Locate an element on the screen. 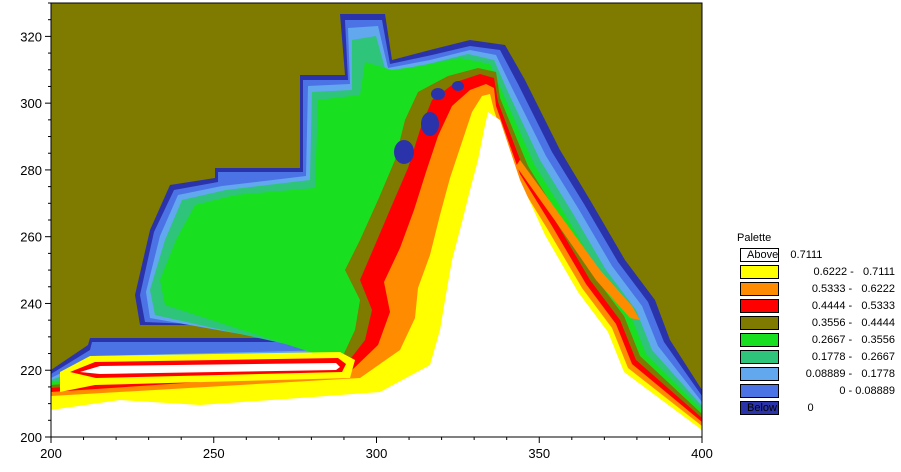 The height and width of the screenshot is (472, 901). legend-label: 0.6222 - 0.7111 is located at coordinates (854, 272).